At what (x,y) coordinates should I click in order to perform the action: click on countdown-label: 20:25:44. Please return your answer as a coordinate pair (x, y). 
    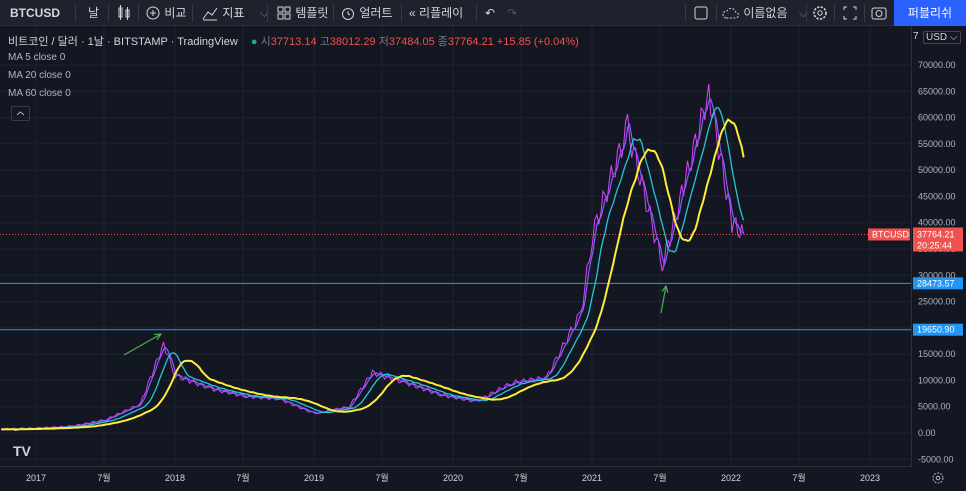
    Looking at the image, I should click on (934, 245).